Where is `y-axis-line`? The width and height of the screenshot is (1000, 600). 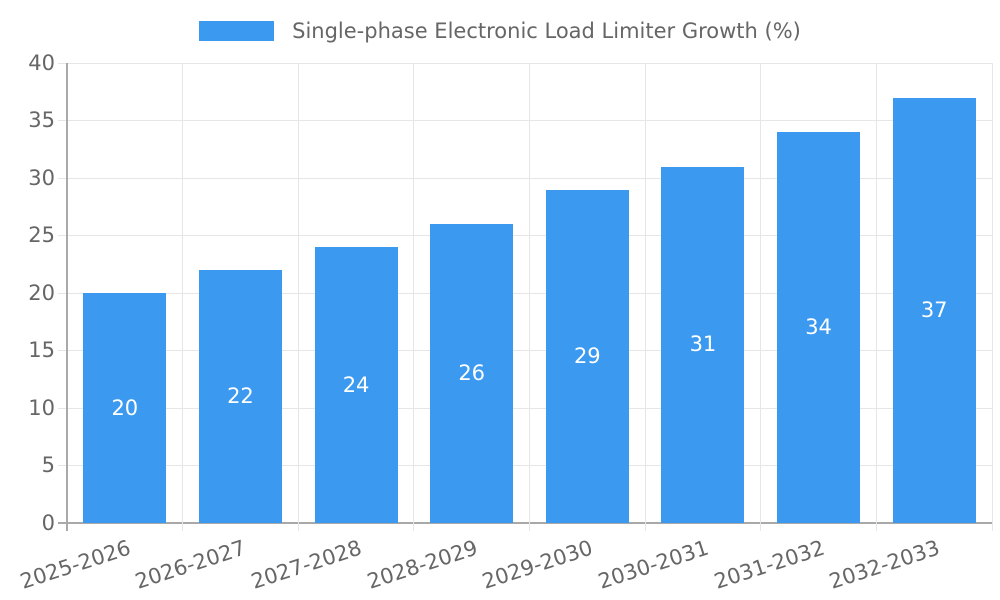 y-axis-line is located at coordinates (67, 297).